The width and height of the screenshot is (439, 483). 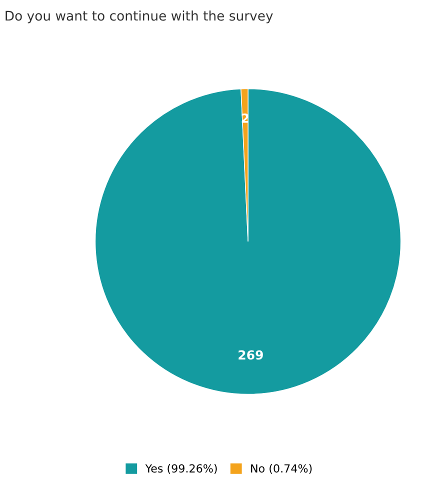 I want to click on legend-label: Yes (99.26%), so click(x=181, y=469).